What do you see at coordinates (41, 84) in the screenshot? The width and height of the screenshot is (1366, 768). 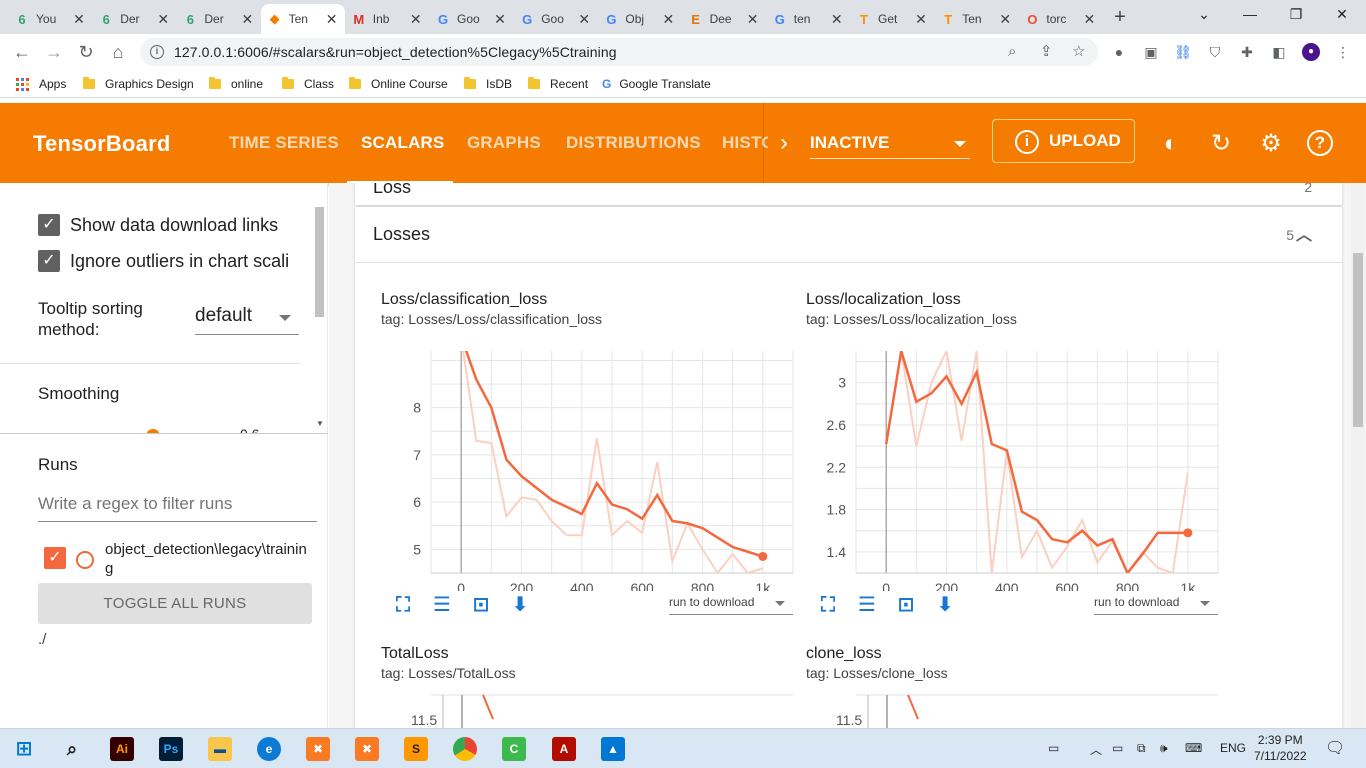 I see `bookmark-apps: Apps` at bounding box center [41, 84].